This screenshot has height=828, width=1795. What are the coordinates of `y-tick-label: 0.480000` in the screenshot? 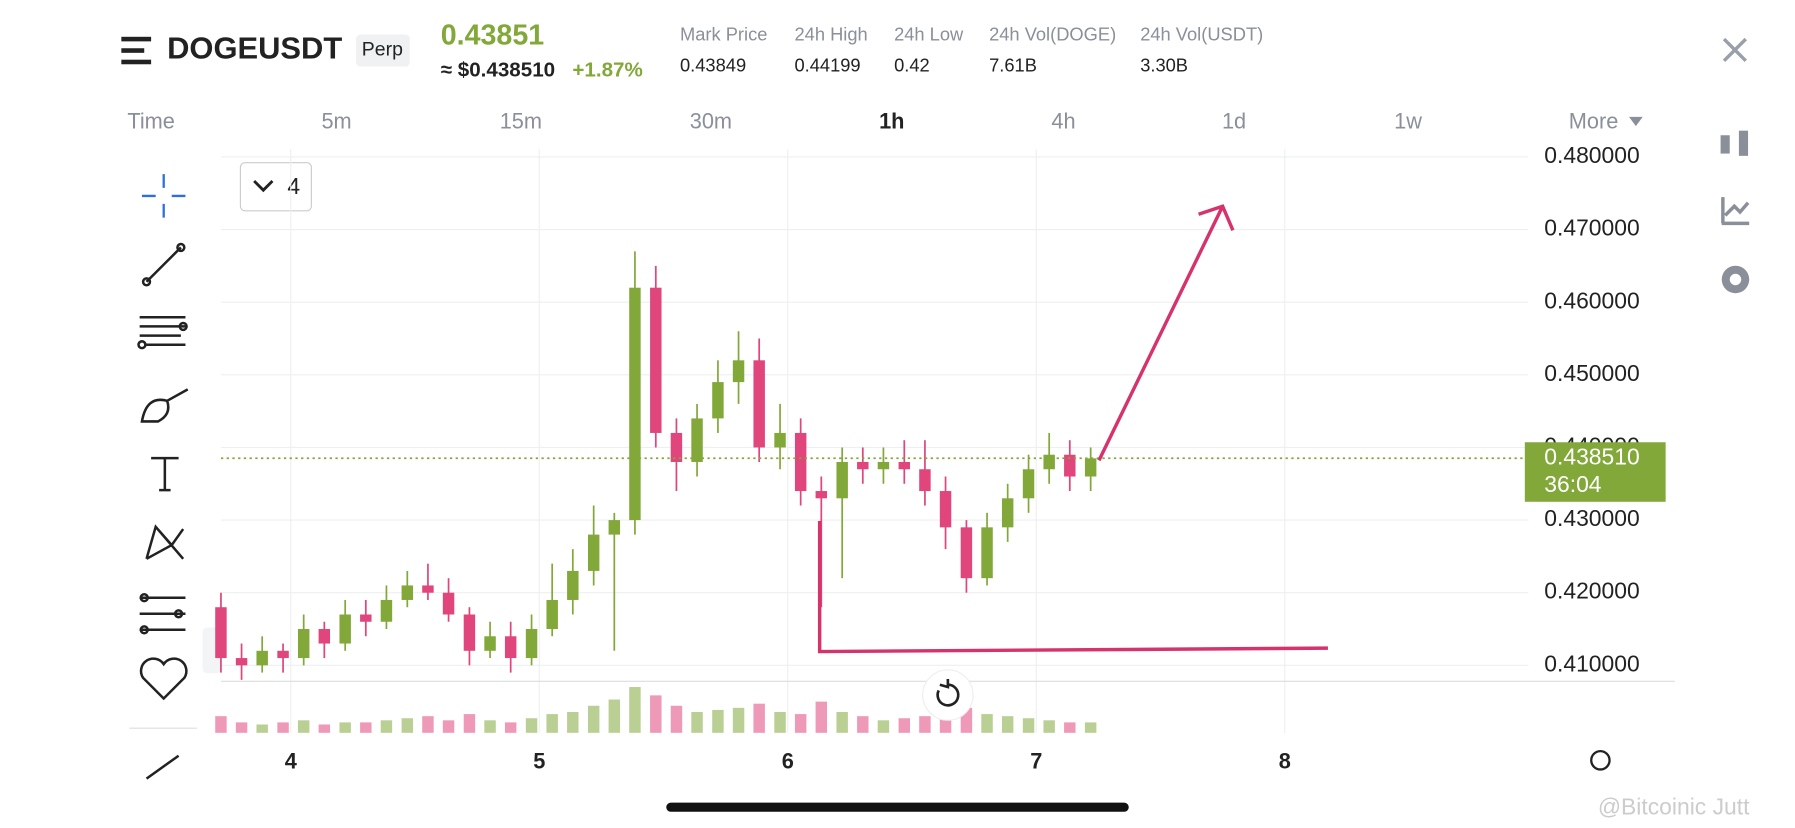 It's located at (1591, 155).